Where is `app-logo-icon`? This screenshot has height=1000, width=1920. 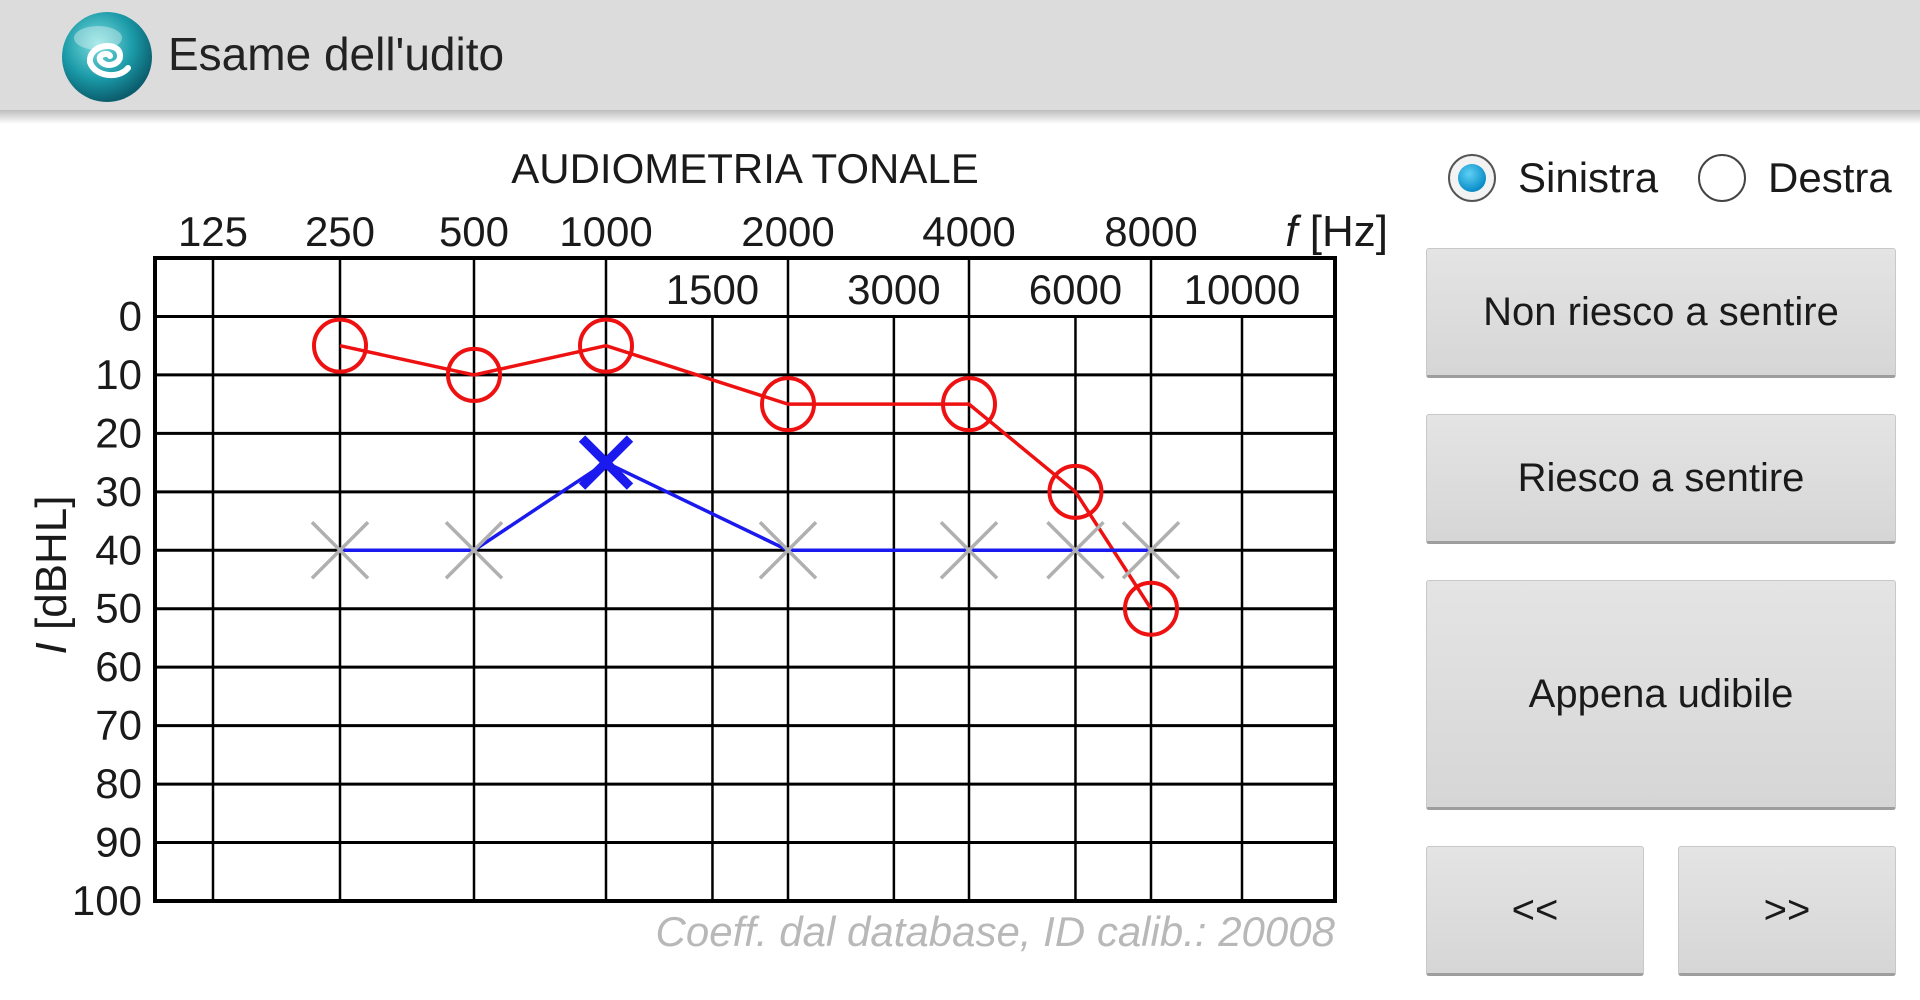 app-logo-icon is located at coordinates (107, 57).